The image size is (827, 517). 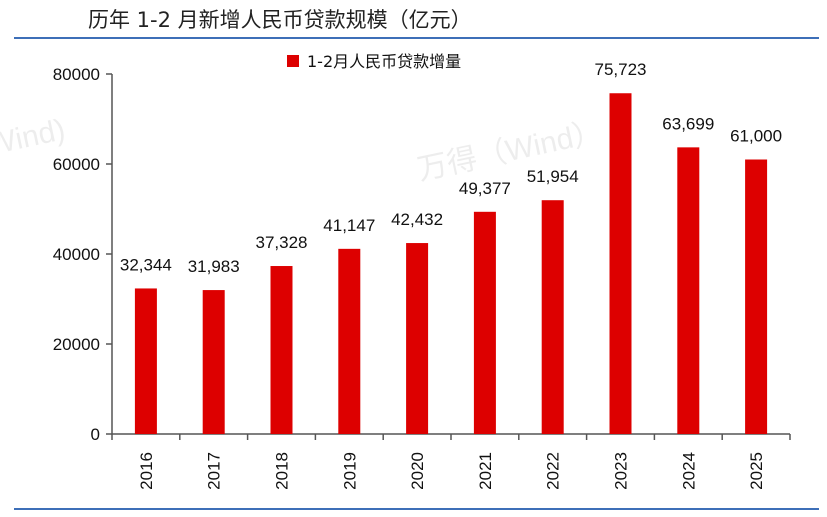 What do you see at coordinates (76, 164) in the screenshot?
I see `y-tick-label: 60000` at bounding box center [76, 164].